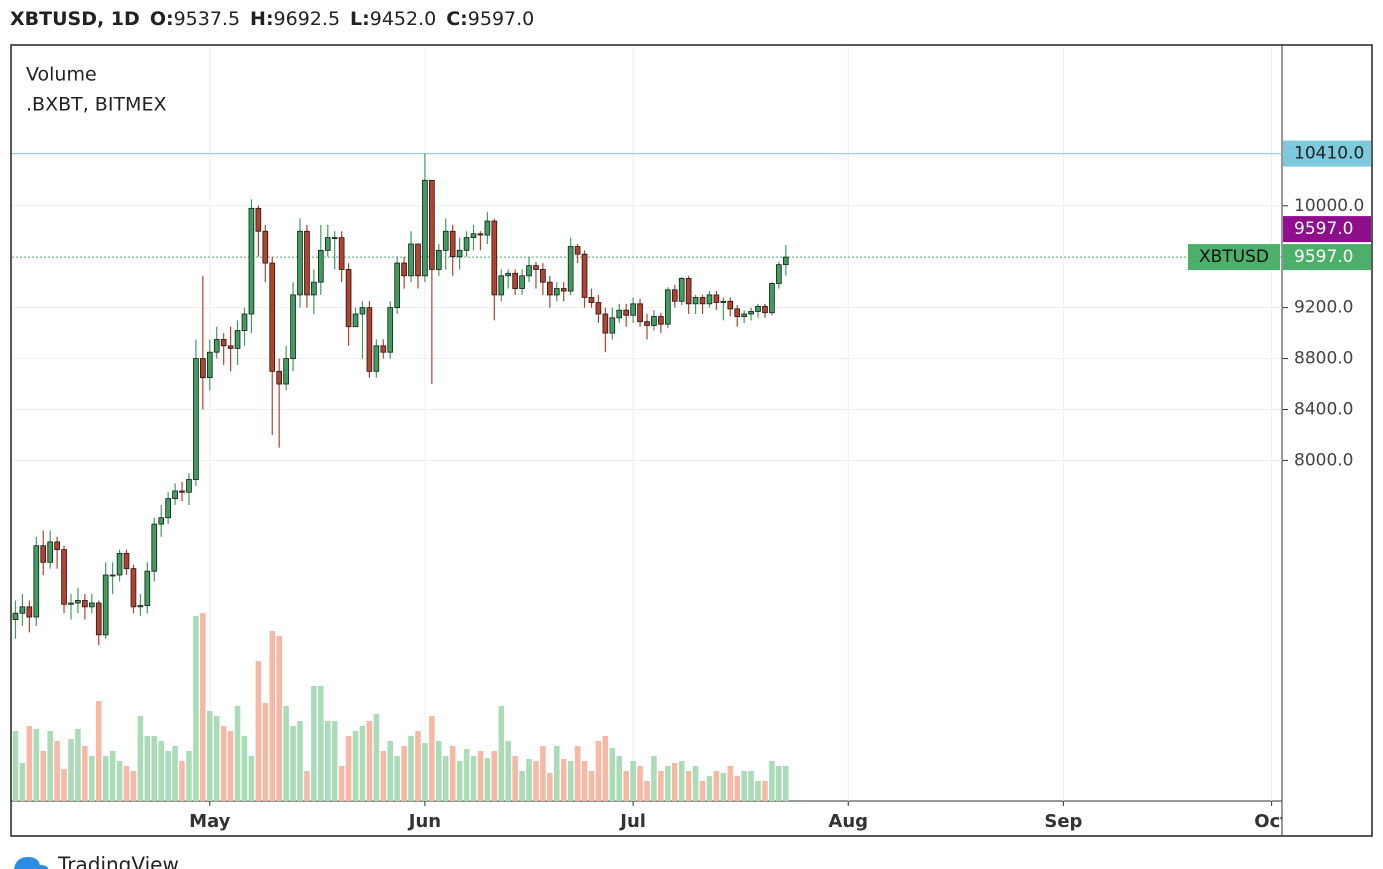 The height and width of the screenshot is (869, 1383). What do you see at coordinates (1327, 229) in the screenshot?
I see `price-label-box` at bounding box center [1327, 229].